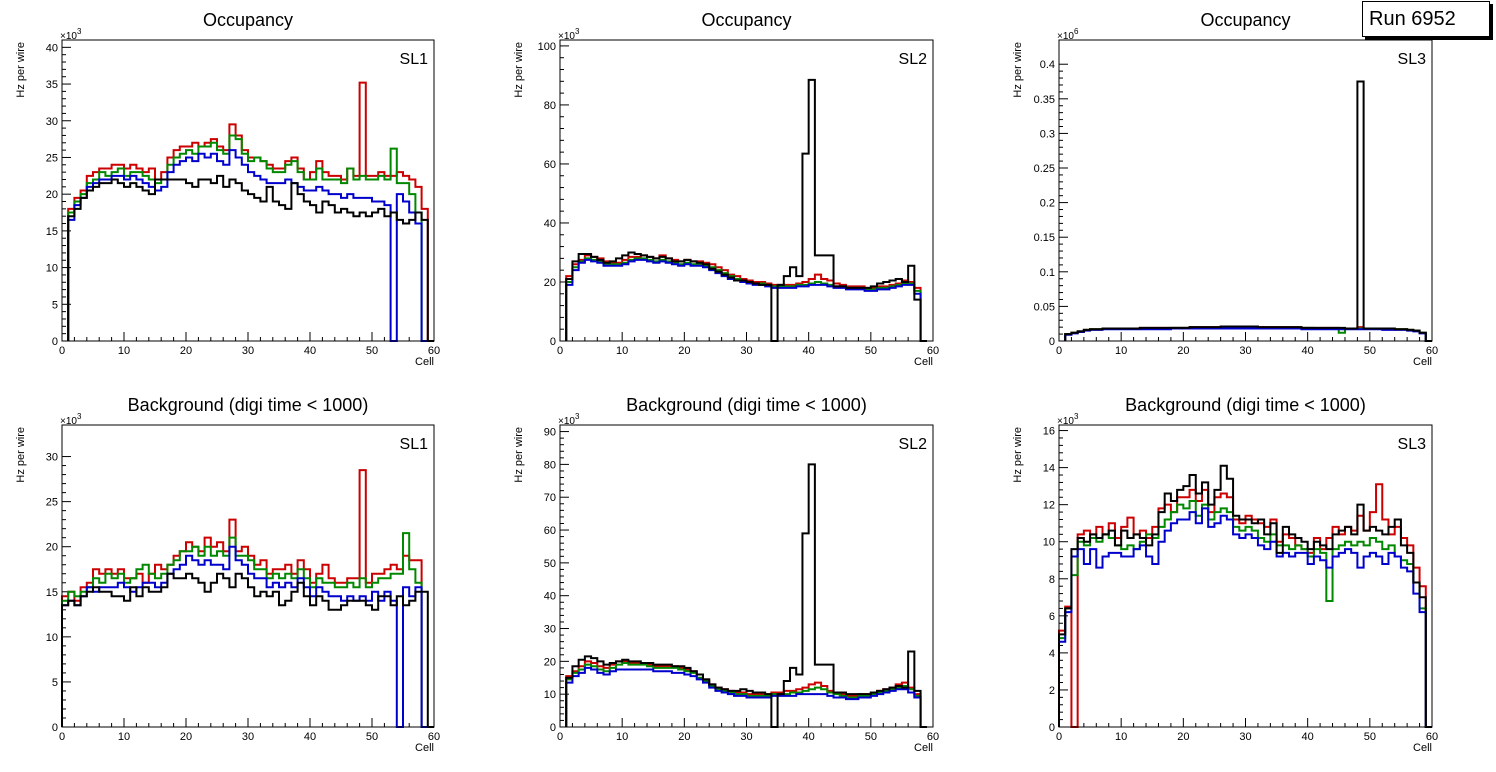  What do you see at coordinates (1047, 65) in the screenshot?
I see `y-tick-label: 0.4` at bounding box center [1047, 65].